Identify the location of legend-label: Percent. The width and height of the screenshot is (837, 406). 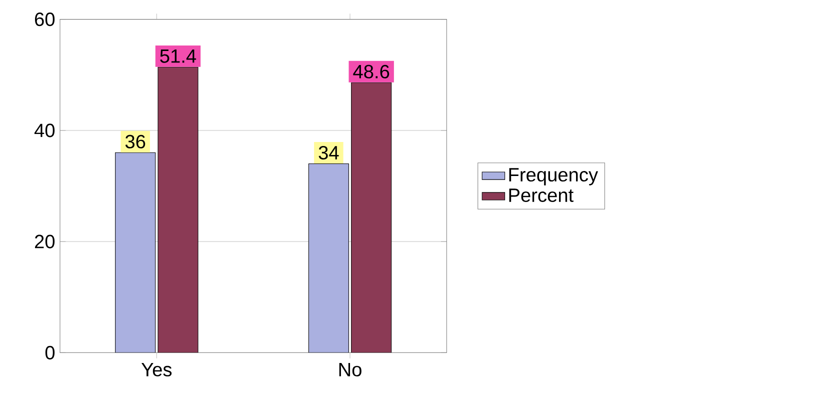
(541, 195).